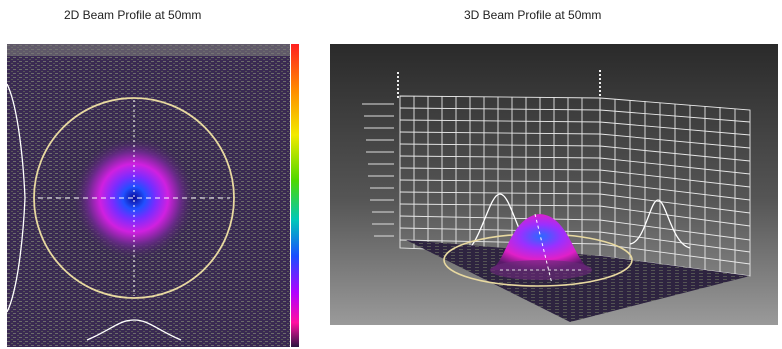  Describe the element at coordinates (133, 15) in the screenshot. I see `left-panel-title: 2D Beam Profile at 50mm` at that location.